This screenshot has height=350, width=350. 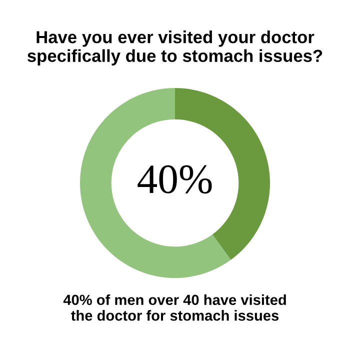 What do you see at coordinates (175, 179) in the screenshot?
I see `text: 40%` at bounding box center [175, 179].